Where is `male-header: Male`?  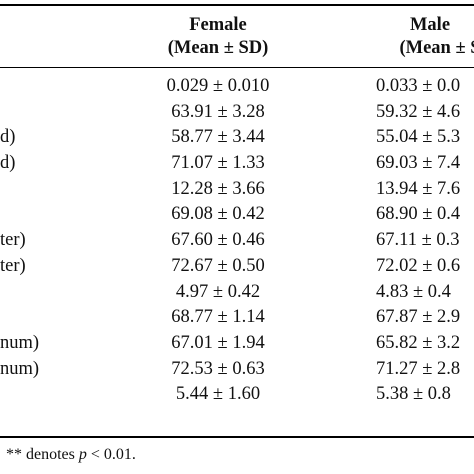 male-header: Male is located at coordinates (430, 25).